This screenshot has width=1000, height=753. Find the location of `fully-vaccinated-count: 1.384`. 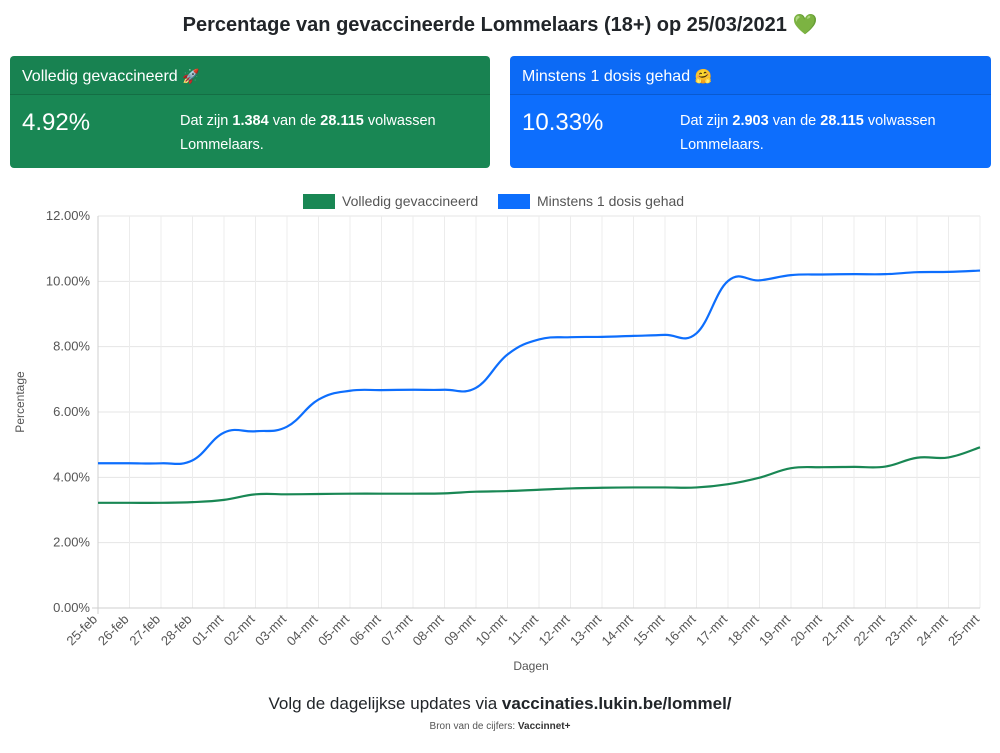

fully-vaccinated-count: 1.384 is located at coordinates (250, 121).